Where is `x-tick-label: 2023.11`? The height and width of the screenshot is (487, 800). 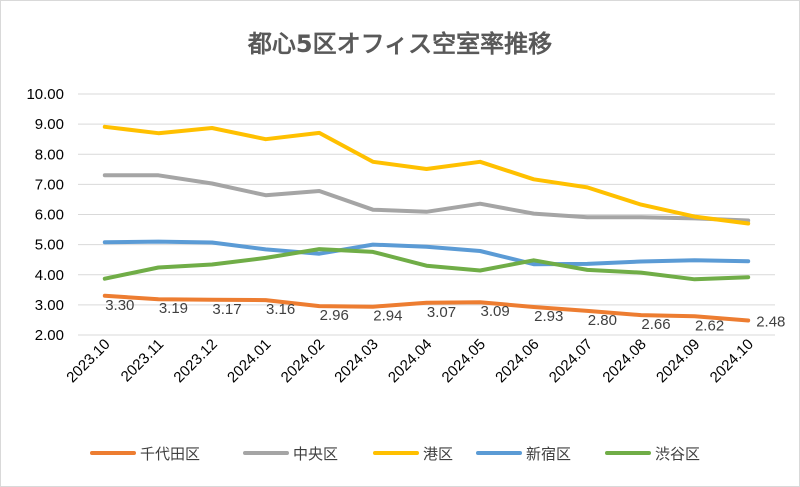
x-tick-label: 2023.11 is located at coordinates (143, 361).